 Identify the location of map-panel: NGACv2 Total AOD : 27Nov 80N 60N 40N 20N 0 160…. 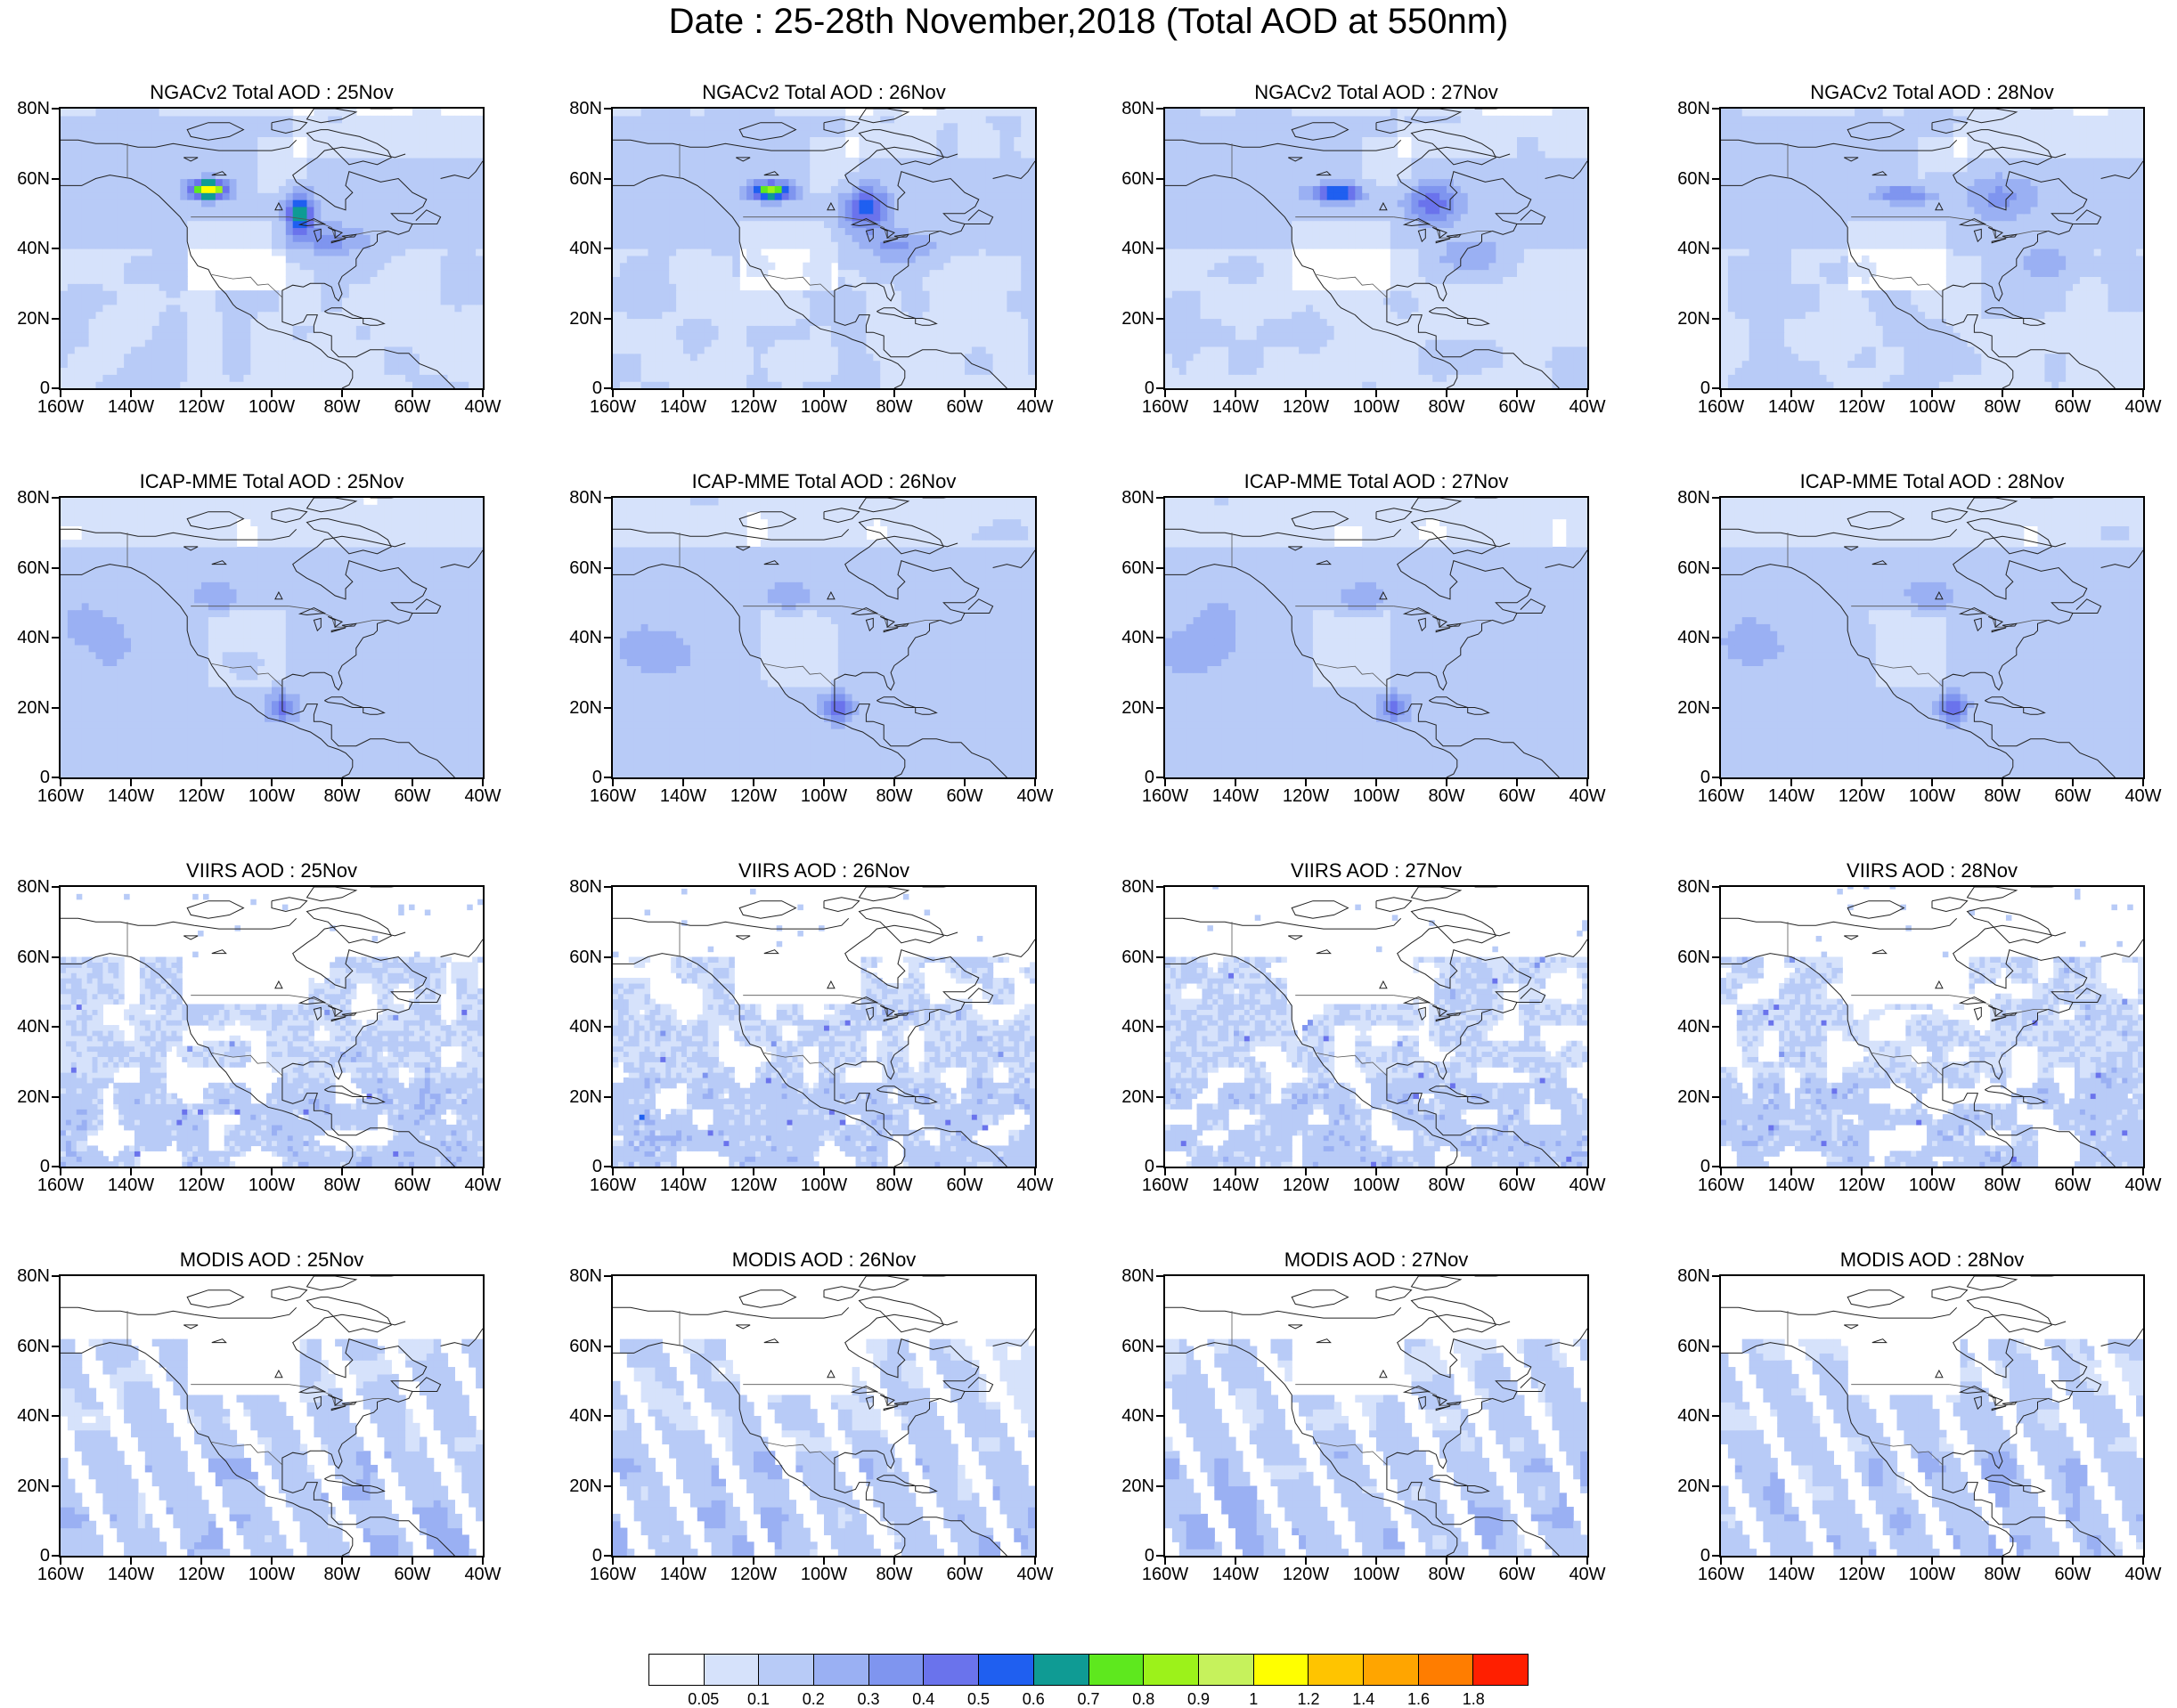
(1355, 258).